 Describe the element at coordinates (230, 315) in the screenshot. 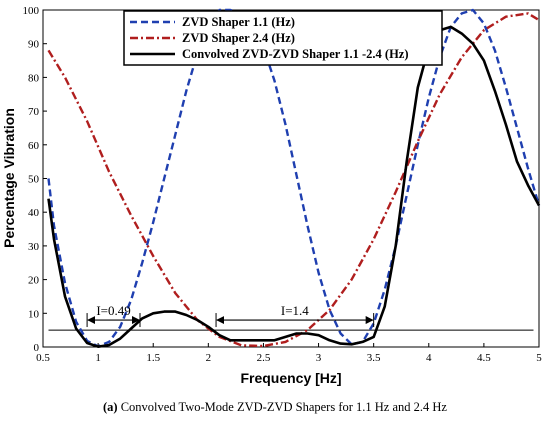

I see `annotation-layer: I=0.49 I=1.4` at that location.